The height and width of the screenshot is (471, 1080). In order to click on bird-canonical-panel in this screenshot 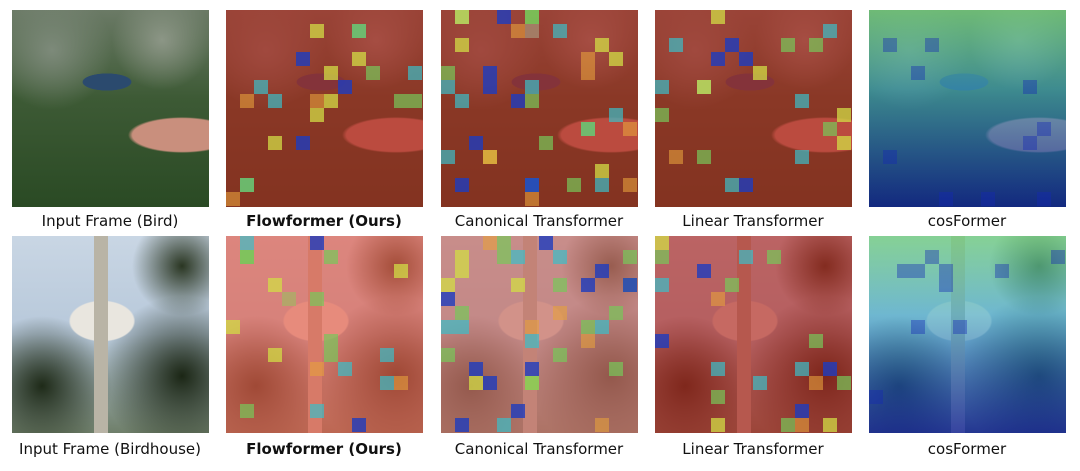, I will do `click(539, 108)`.